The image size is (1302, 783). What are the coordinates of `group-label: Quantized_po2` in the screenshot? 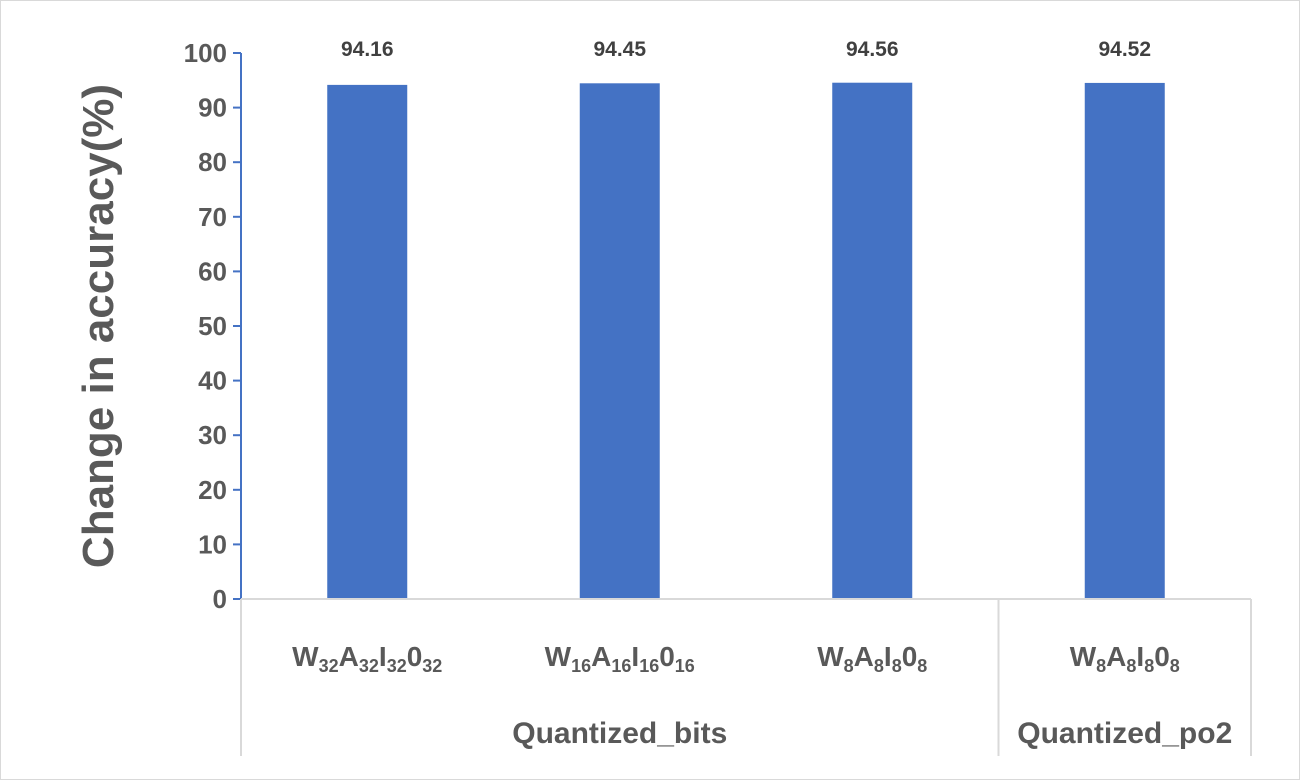 It's located at (1124, 733).